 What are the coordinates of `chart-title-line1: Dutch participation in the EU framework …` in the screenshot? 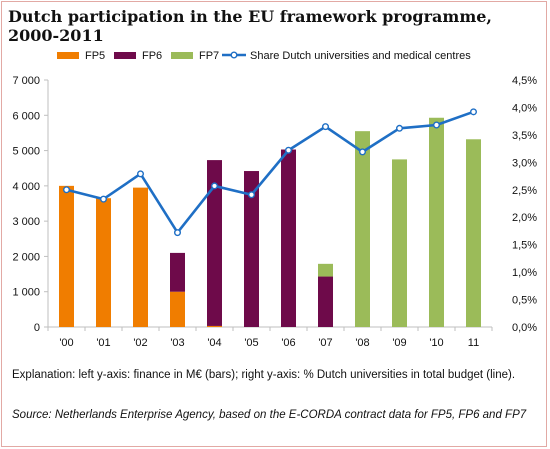 It's located at (250, 16).